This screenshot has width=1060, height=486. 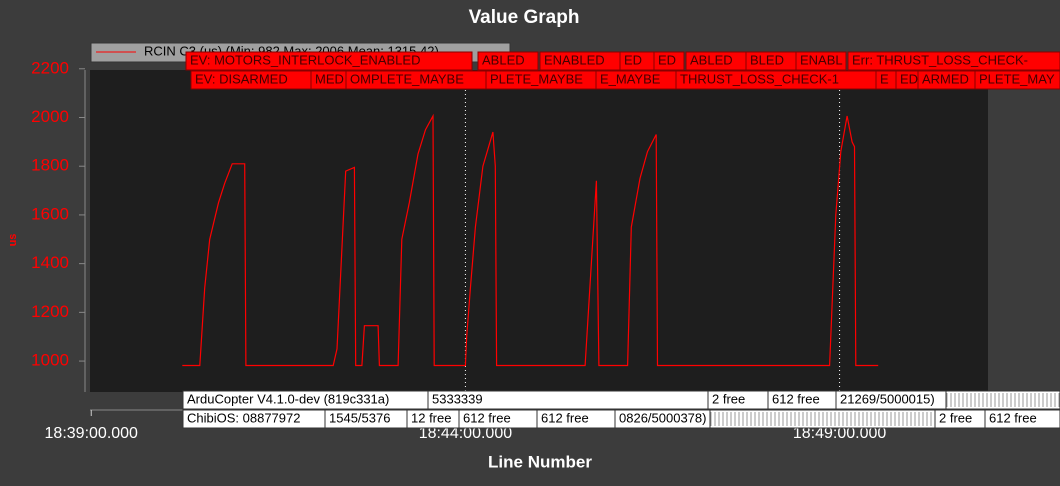 What do you see at coordinates (305, 59) in the screenshot?
I see `event-label: EV: MOTORS_INTERLOCK_ENABLED` at bounding box center [305, 59].